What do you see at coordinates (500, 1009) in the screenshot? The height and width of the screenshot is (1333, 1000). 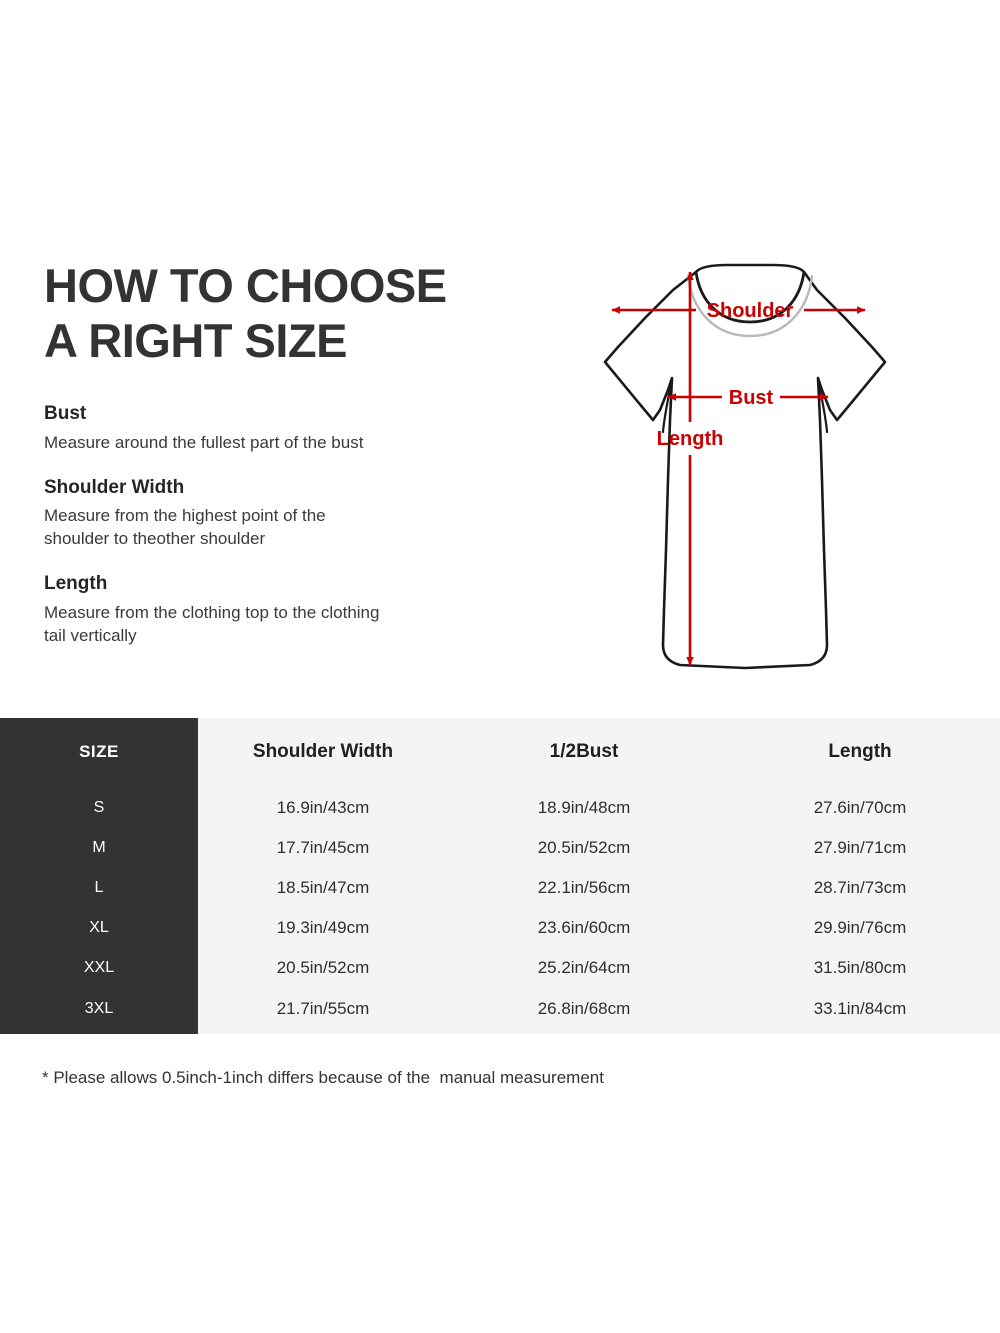 I see `table-row: 3XL 21.7in/55cm 26.8in/68cm 33.1in/84cm` at bounding box center [500, 1009].